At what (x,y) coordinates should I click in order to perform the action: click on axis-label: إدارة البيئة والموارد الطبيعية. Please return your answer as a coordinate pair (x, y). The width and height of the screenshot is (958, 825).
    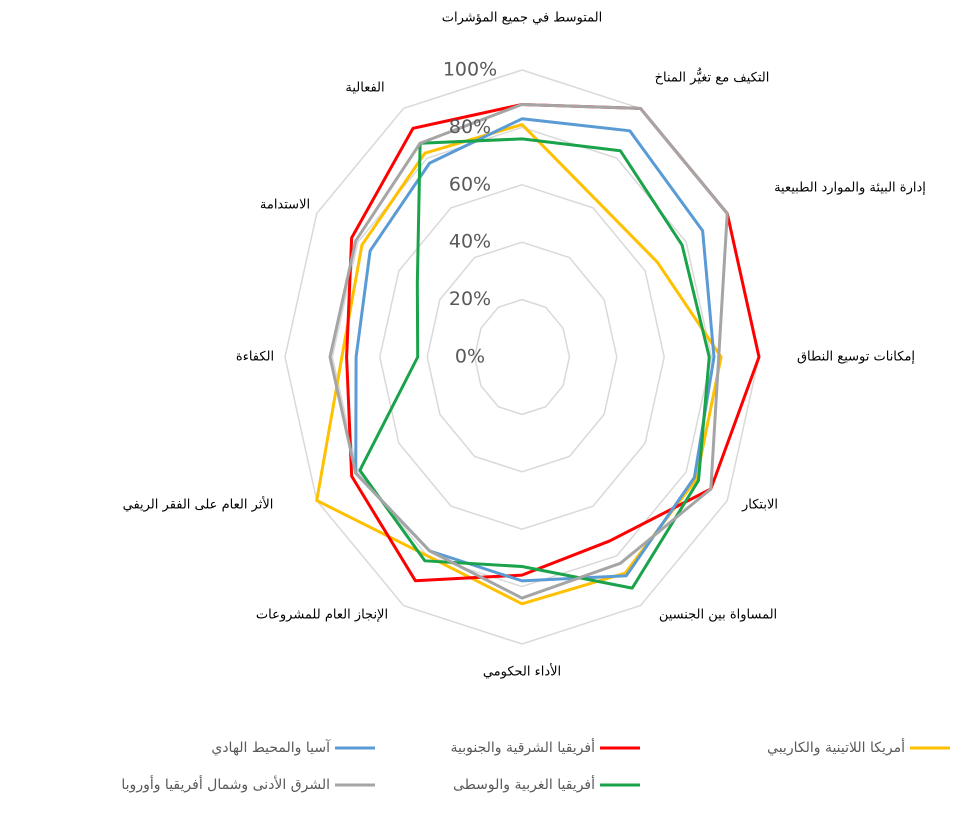
    Looking at the image, I should click on (850, 188).